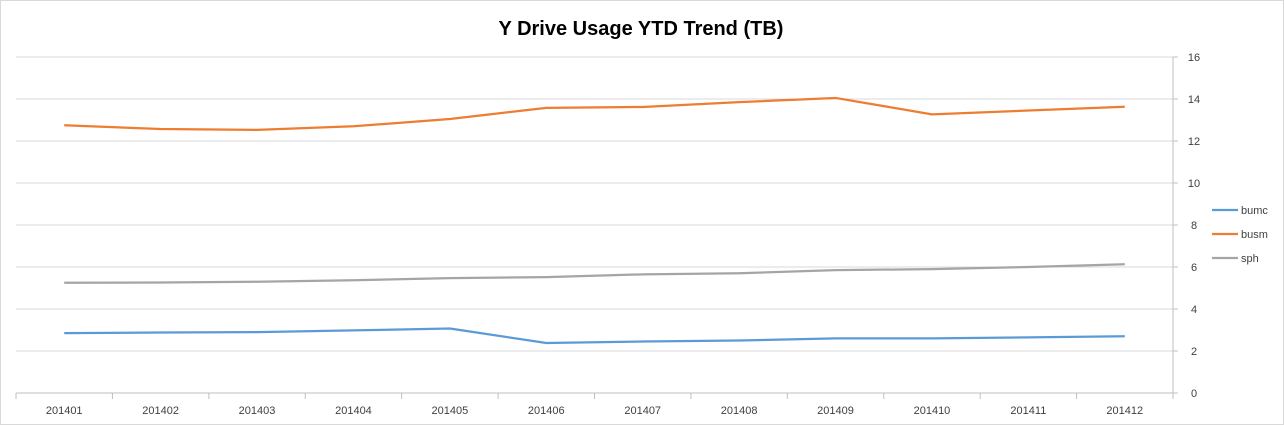 The image size is (1284, 426). Describe the element at coordinates (1250, 259) in the screenshot. I see `legend-label-sph: sph` at that location.